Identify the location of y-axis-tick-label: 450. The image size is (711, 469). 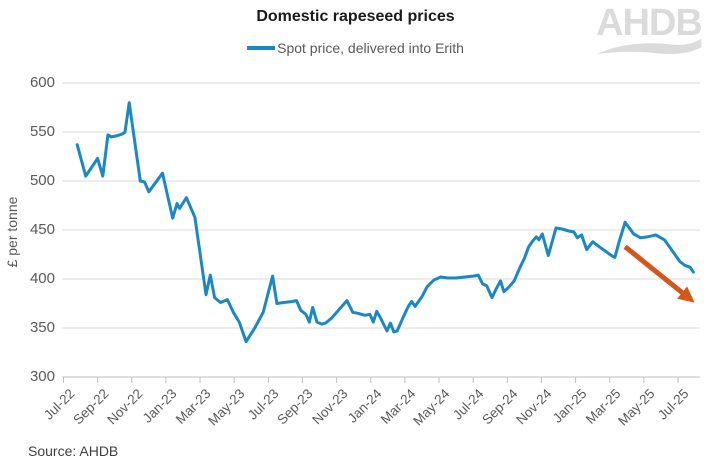
(42, 229).